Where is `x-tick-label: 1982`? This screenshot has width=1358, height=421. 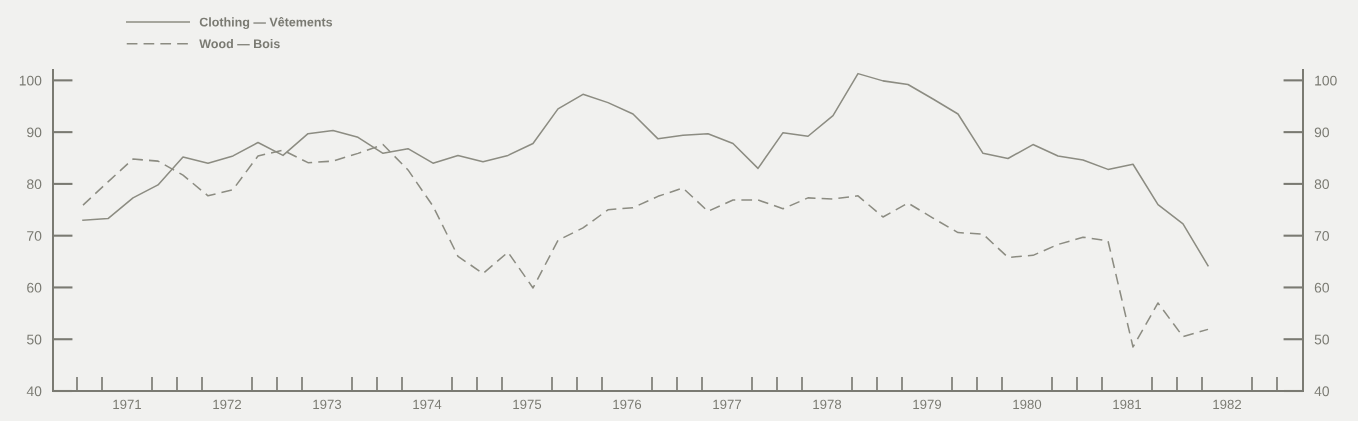
x-tick-label: 1982 is located at coordinates (1227, 404).